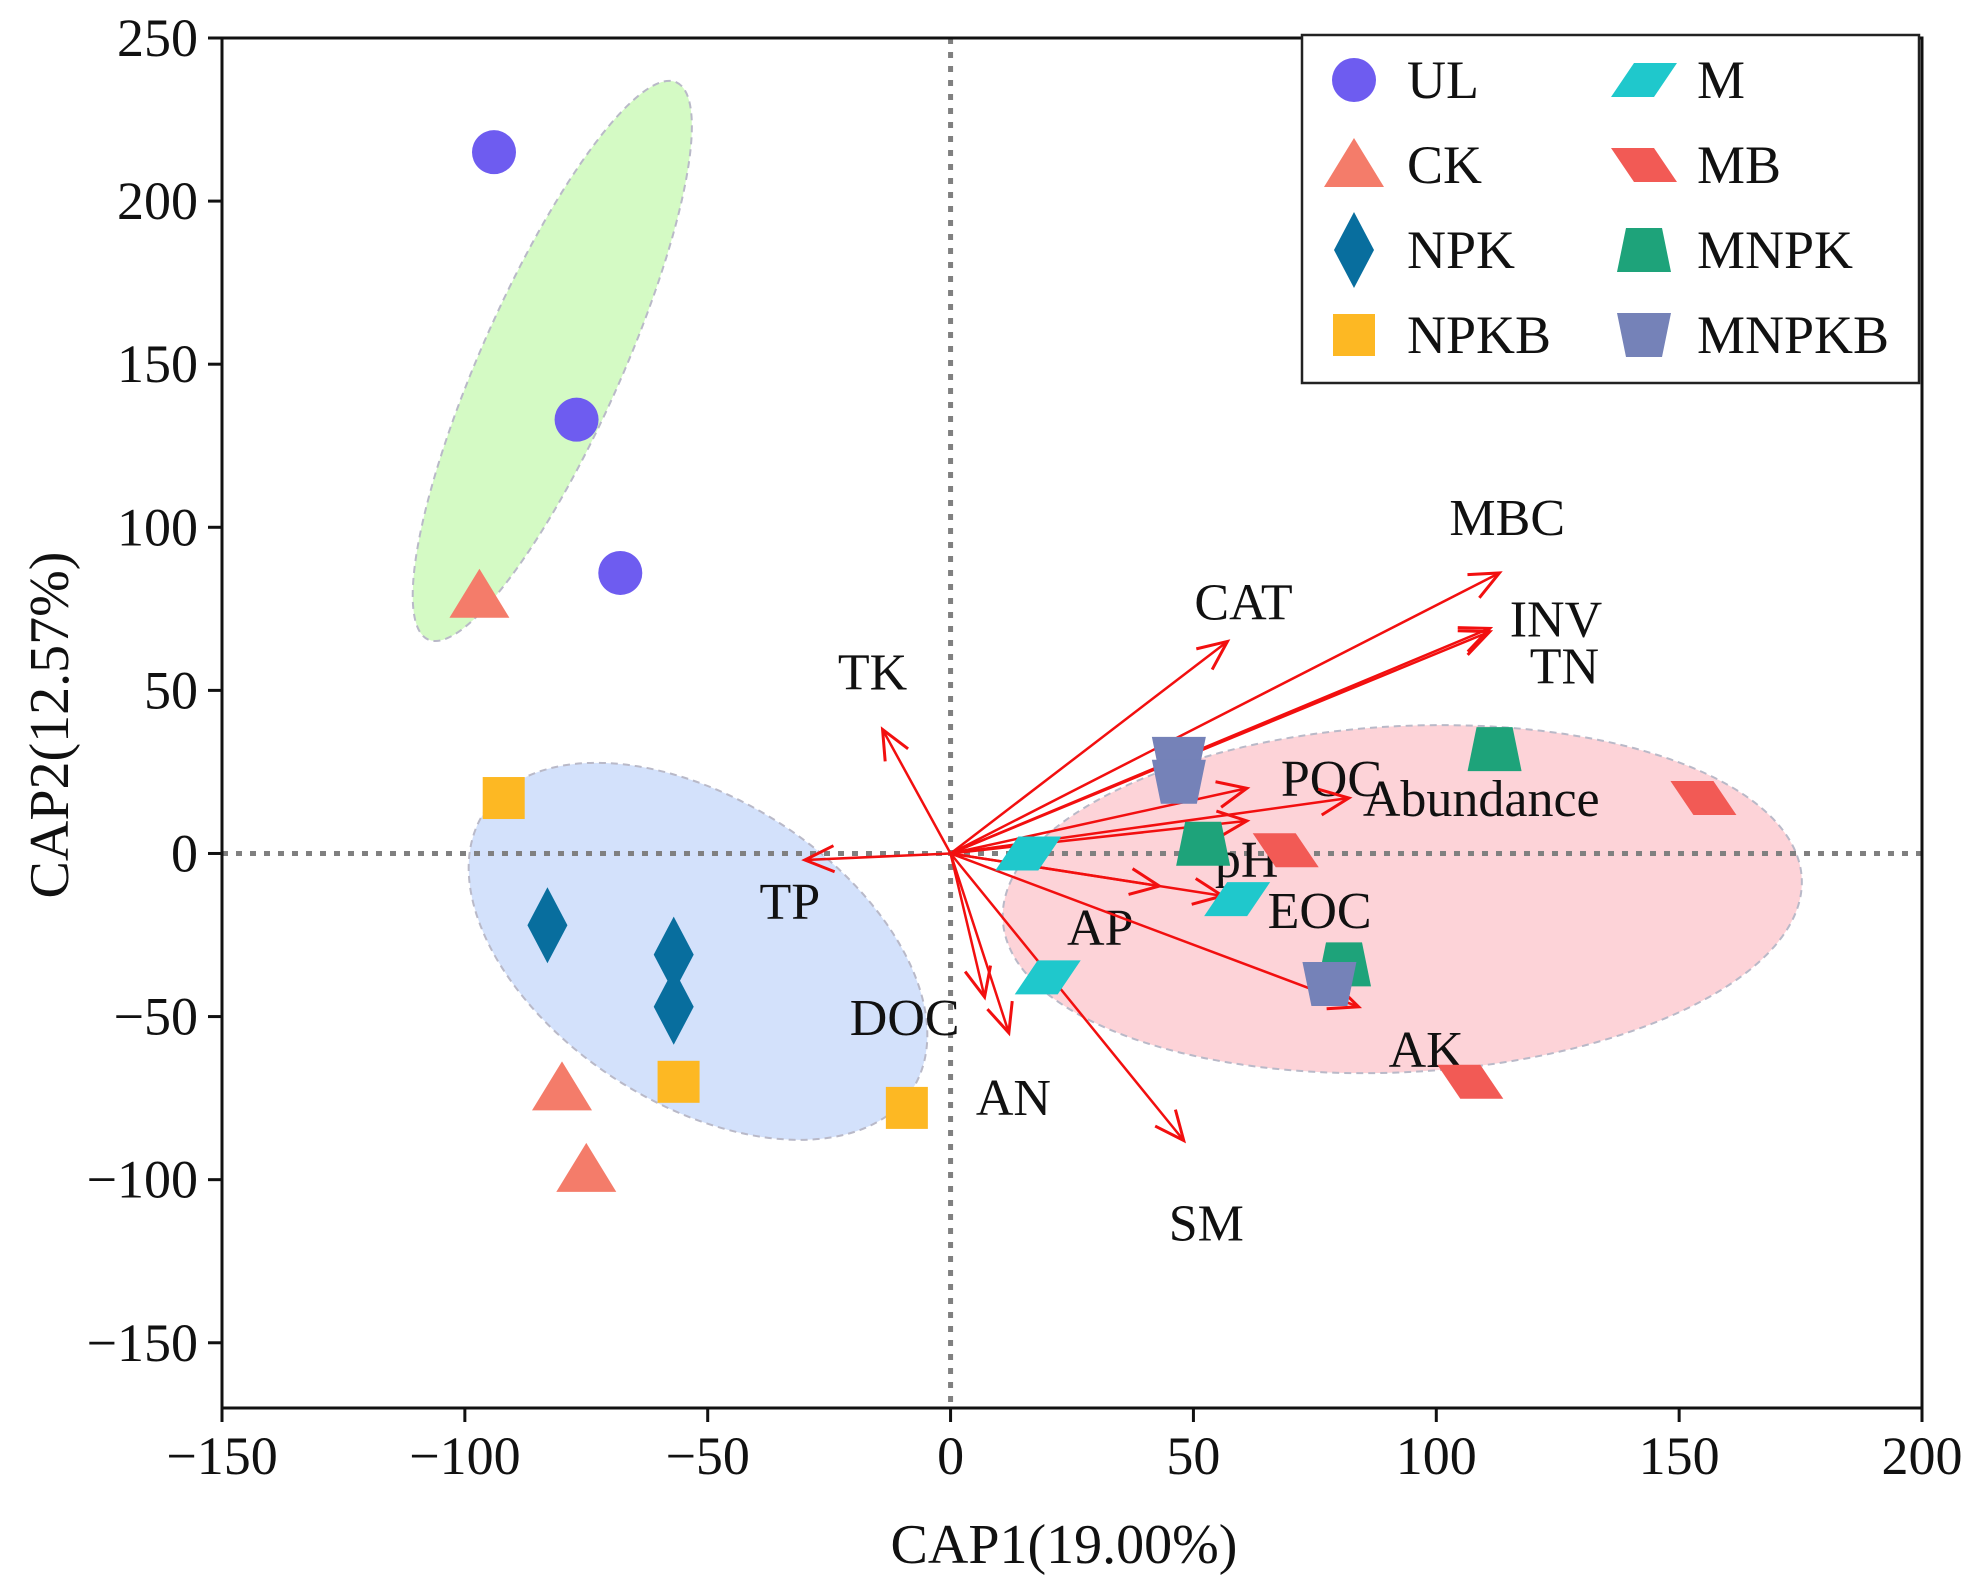  I want to click on vector-label-mbc: MBC, so click(1507, 518).